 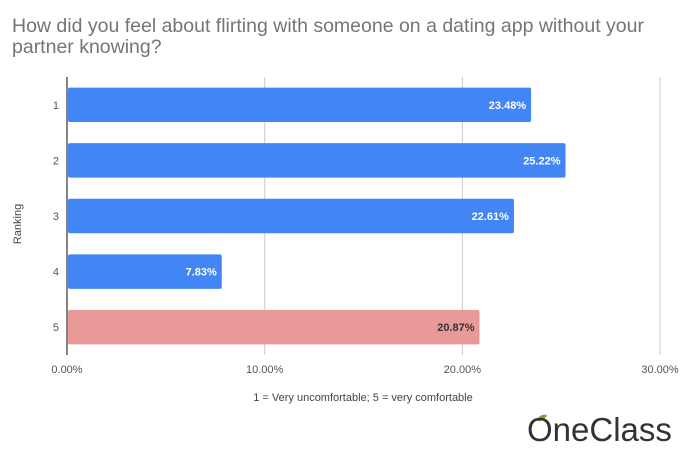 What do you see at coordinates (456, 328) in the screenshot?
I see `data-label: 20.87%` at bounding box center [456, 328].